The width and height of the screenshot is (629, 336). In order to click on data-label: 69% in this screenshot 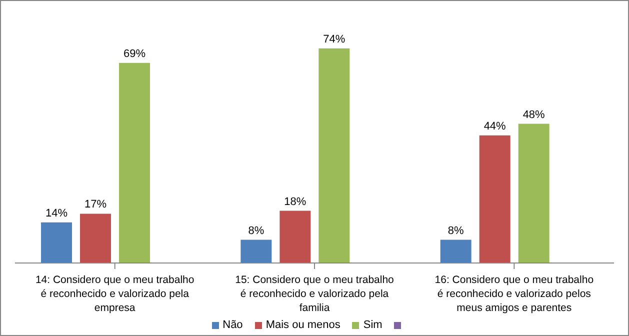, I will do `click(134, 54)`.